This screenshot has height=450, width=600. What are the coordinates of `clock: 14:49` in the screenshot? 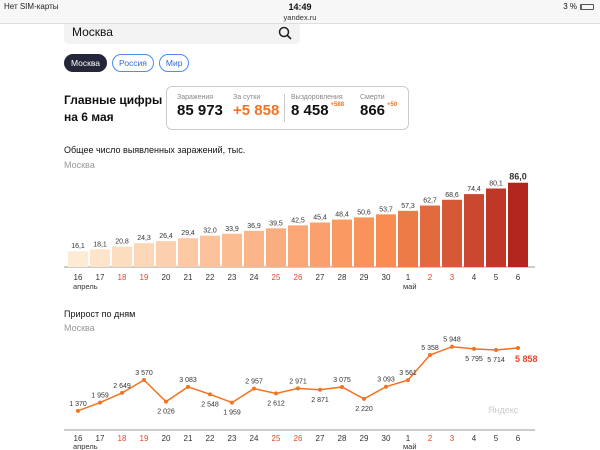 It's located at (300, 7).